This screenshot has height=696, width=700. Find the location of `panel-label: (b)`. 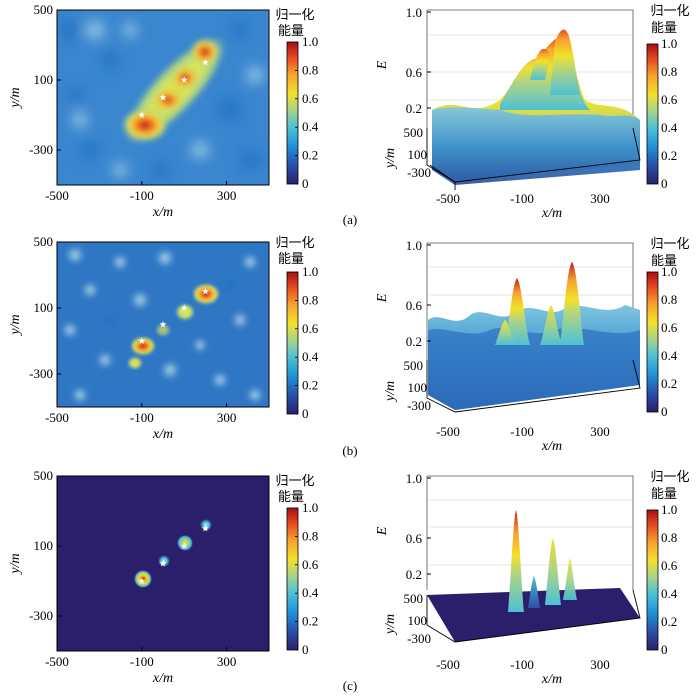

panel-label: (b) is located at coordinates (349, 450).